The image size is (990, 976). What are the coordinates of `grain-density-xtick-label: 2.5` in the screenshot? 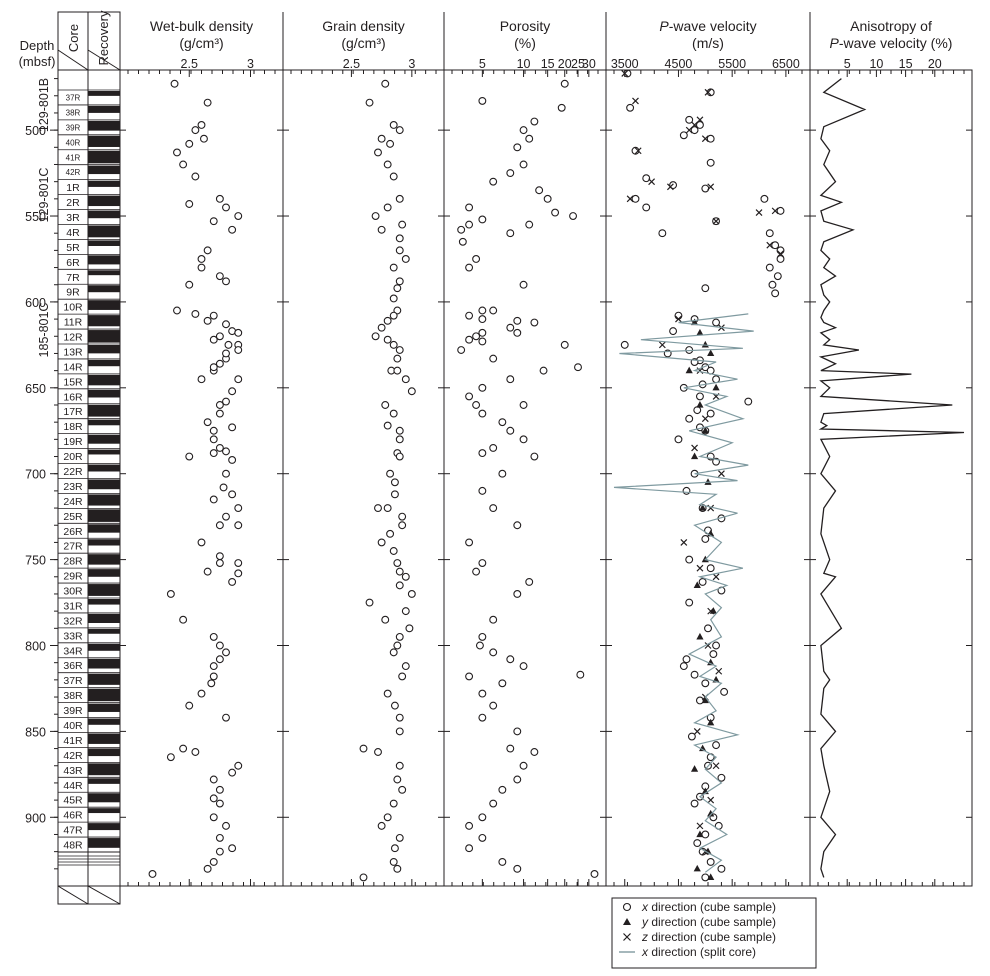 It's located at (351, 64).